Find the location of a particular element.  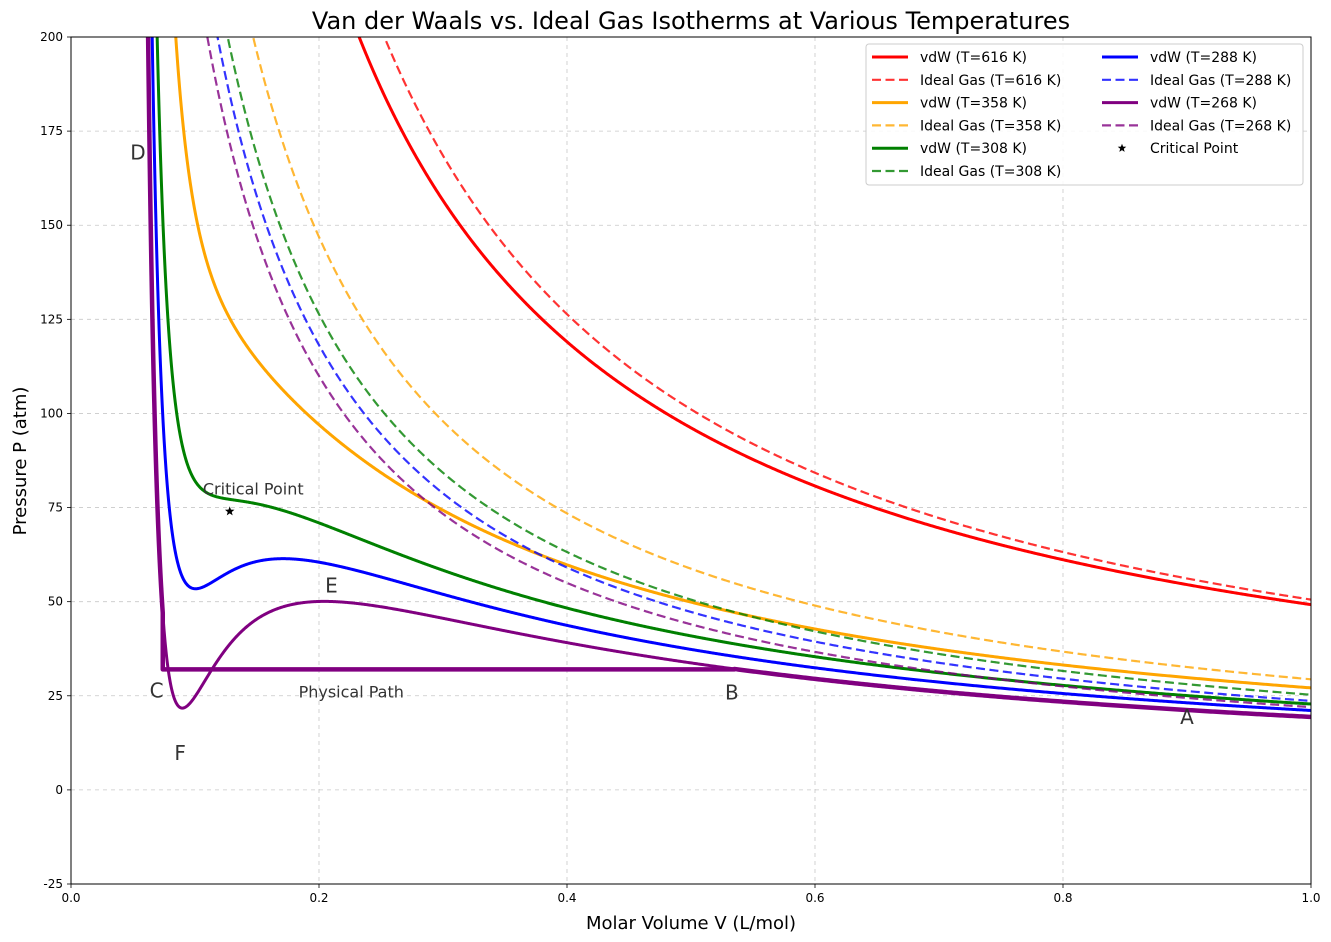

y-tick-label: 0 is located at coordinates (59, 790).